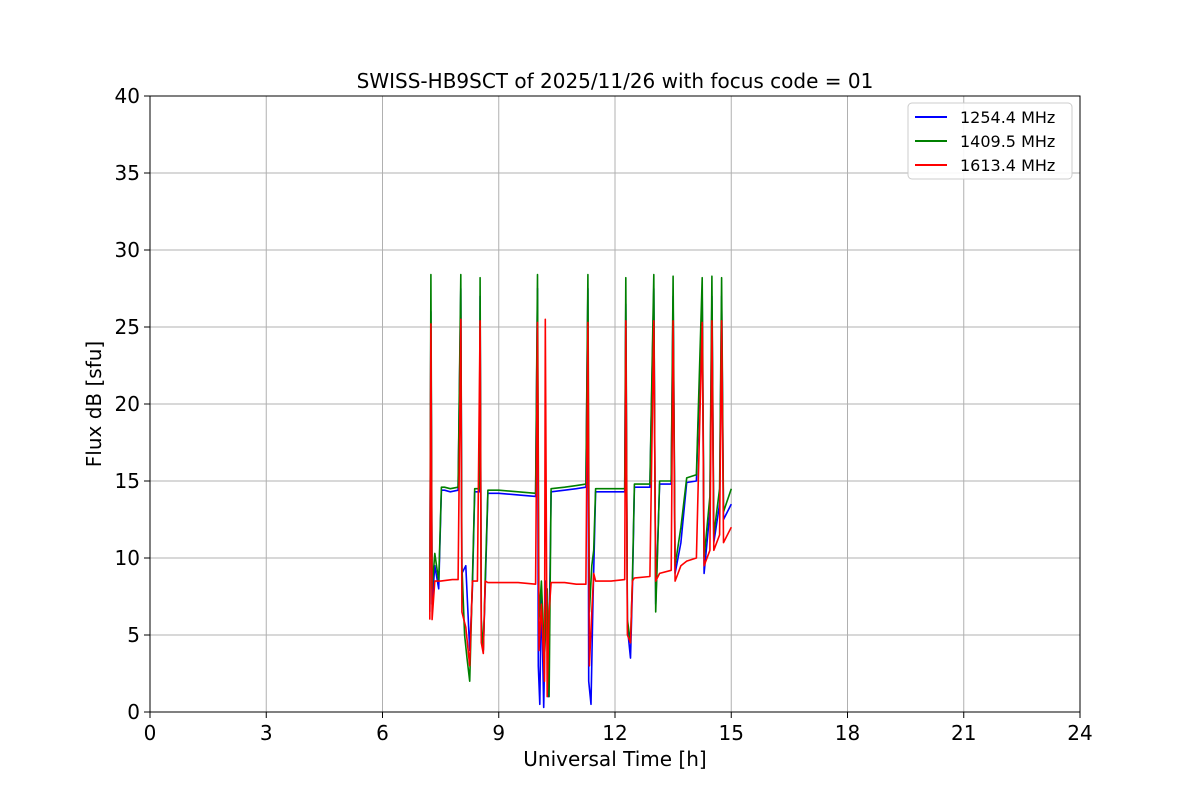  I want to click on y-tick-label: 5, so click(133, 635).